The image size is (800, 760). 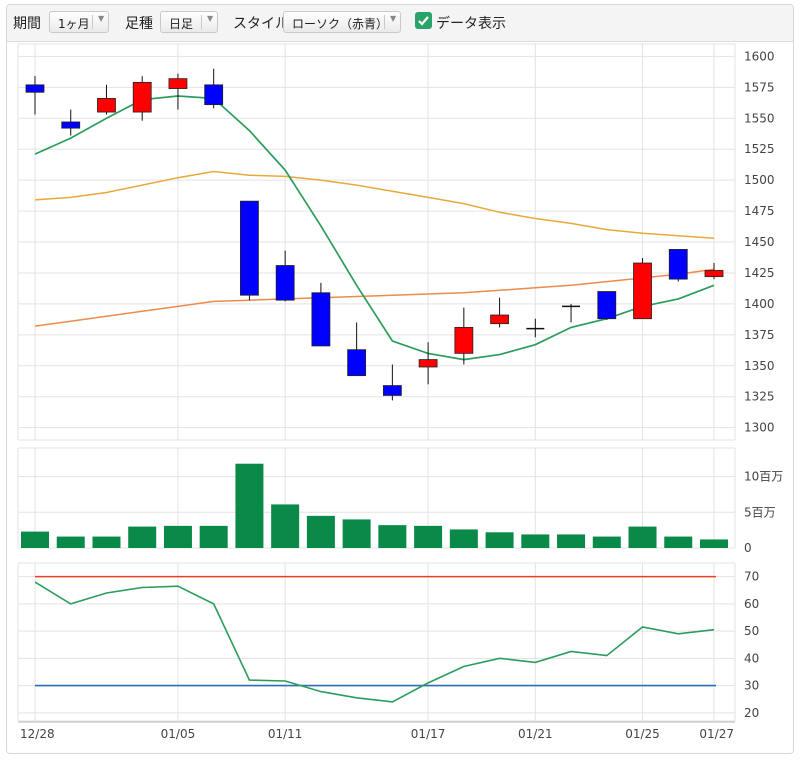 I want to click on price-tick-label: 1300, so click(x=759, y=428).